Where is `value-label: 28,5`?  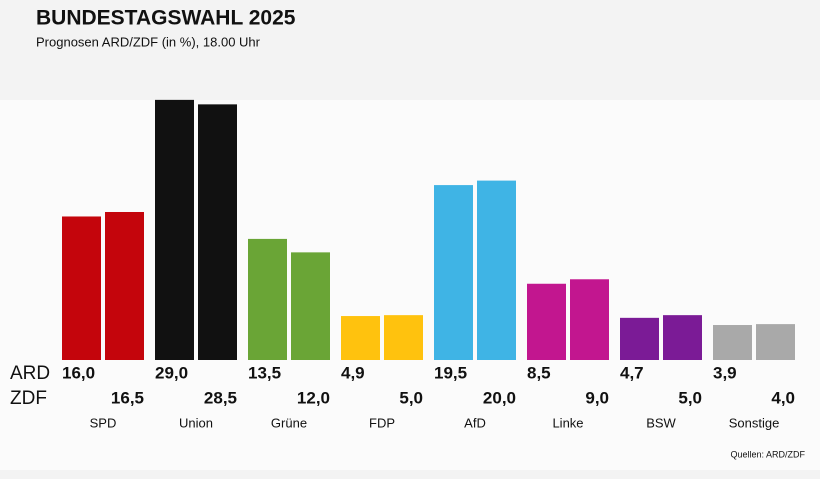
value-label: 28,5 is located at coordinates (220, 397).